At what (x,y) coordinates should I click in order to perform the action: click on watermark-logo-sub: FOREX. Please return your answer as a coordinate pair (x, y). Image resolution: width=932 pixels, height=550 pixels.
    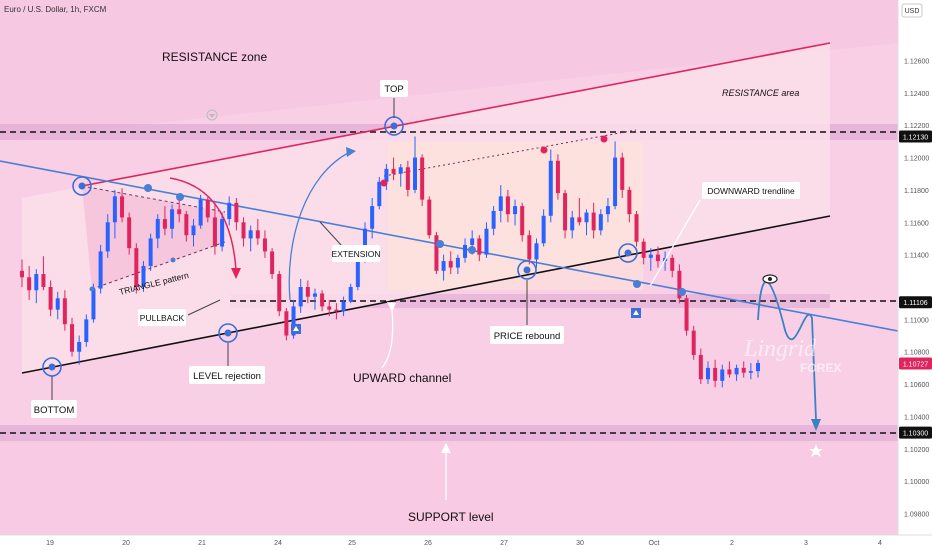
    Looking at the image, I should click on (820, 368).